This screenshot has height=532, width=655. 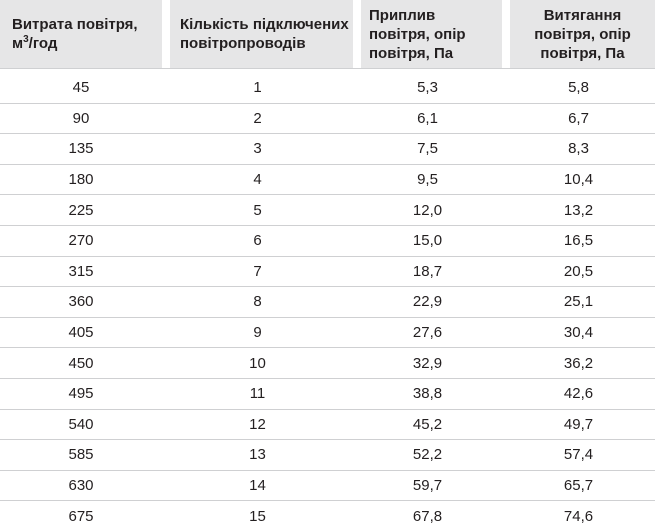 What do you see at coordinates (81, 333) in the screenshot?
I see `cell-airflow: 405` at bounding box center [81, 333].